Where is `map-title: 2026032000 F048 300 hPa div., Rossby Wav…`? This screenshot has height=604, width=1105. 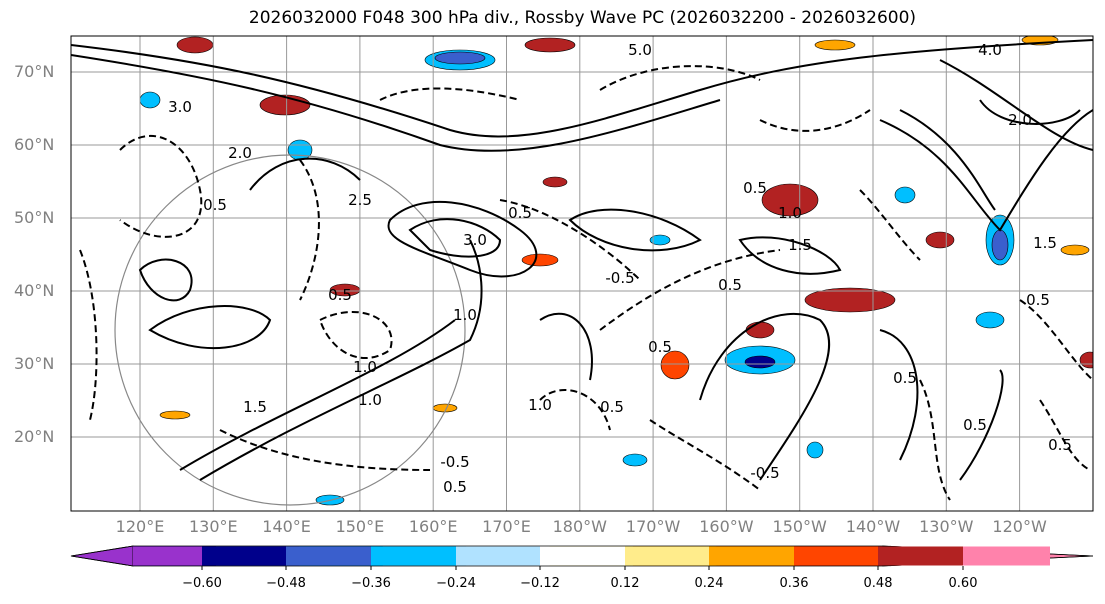 map-title: 2026032000 F048 300 hPa div., Rossby Wav… is located at coordinates (582, 18).